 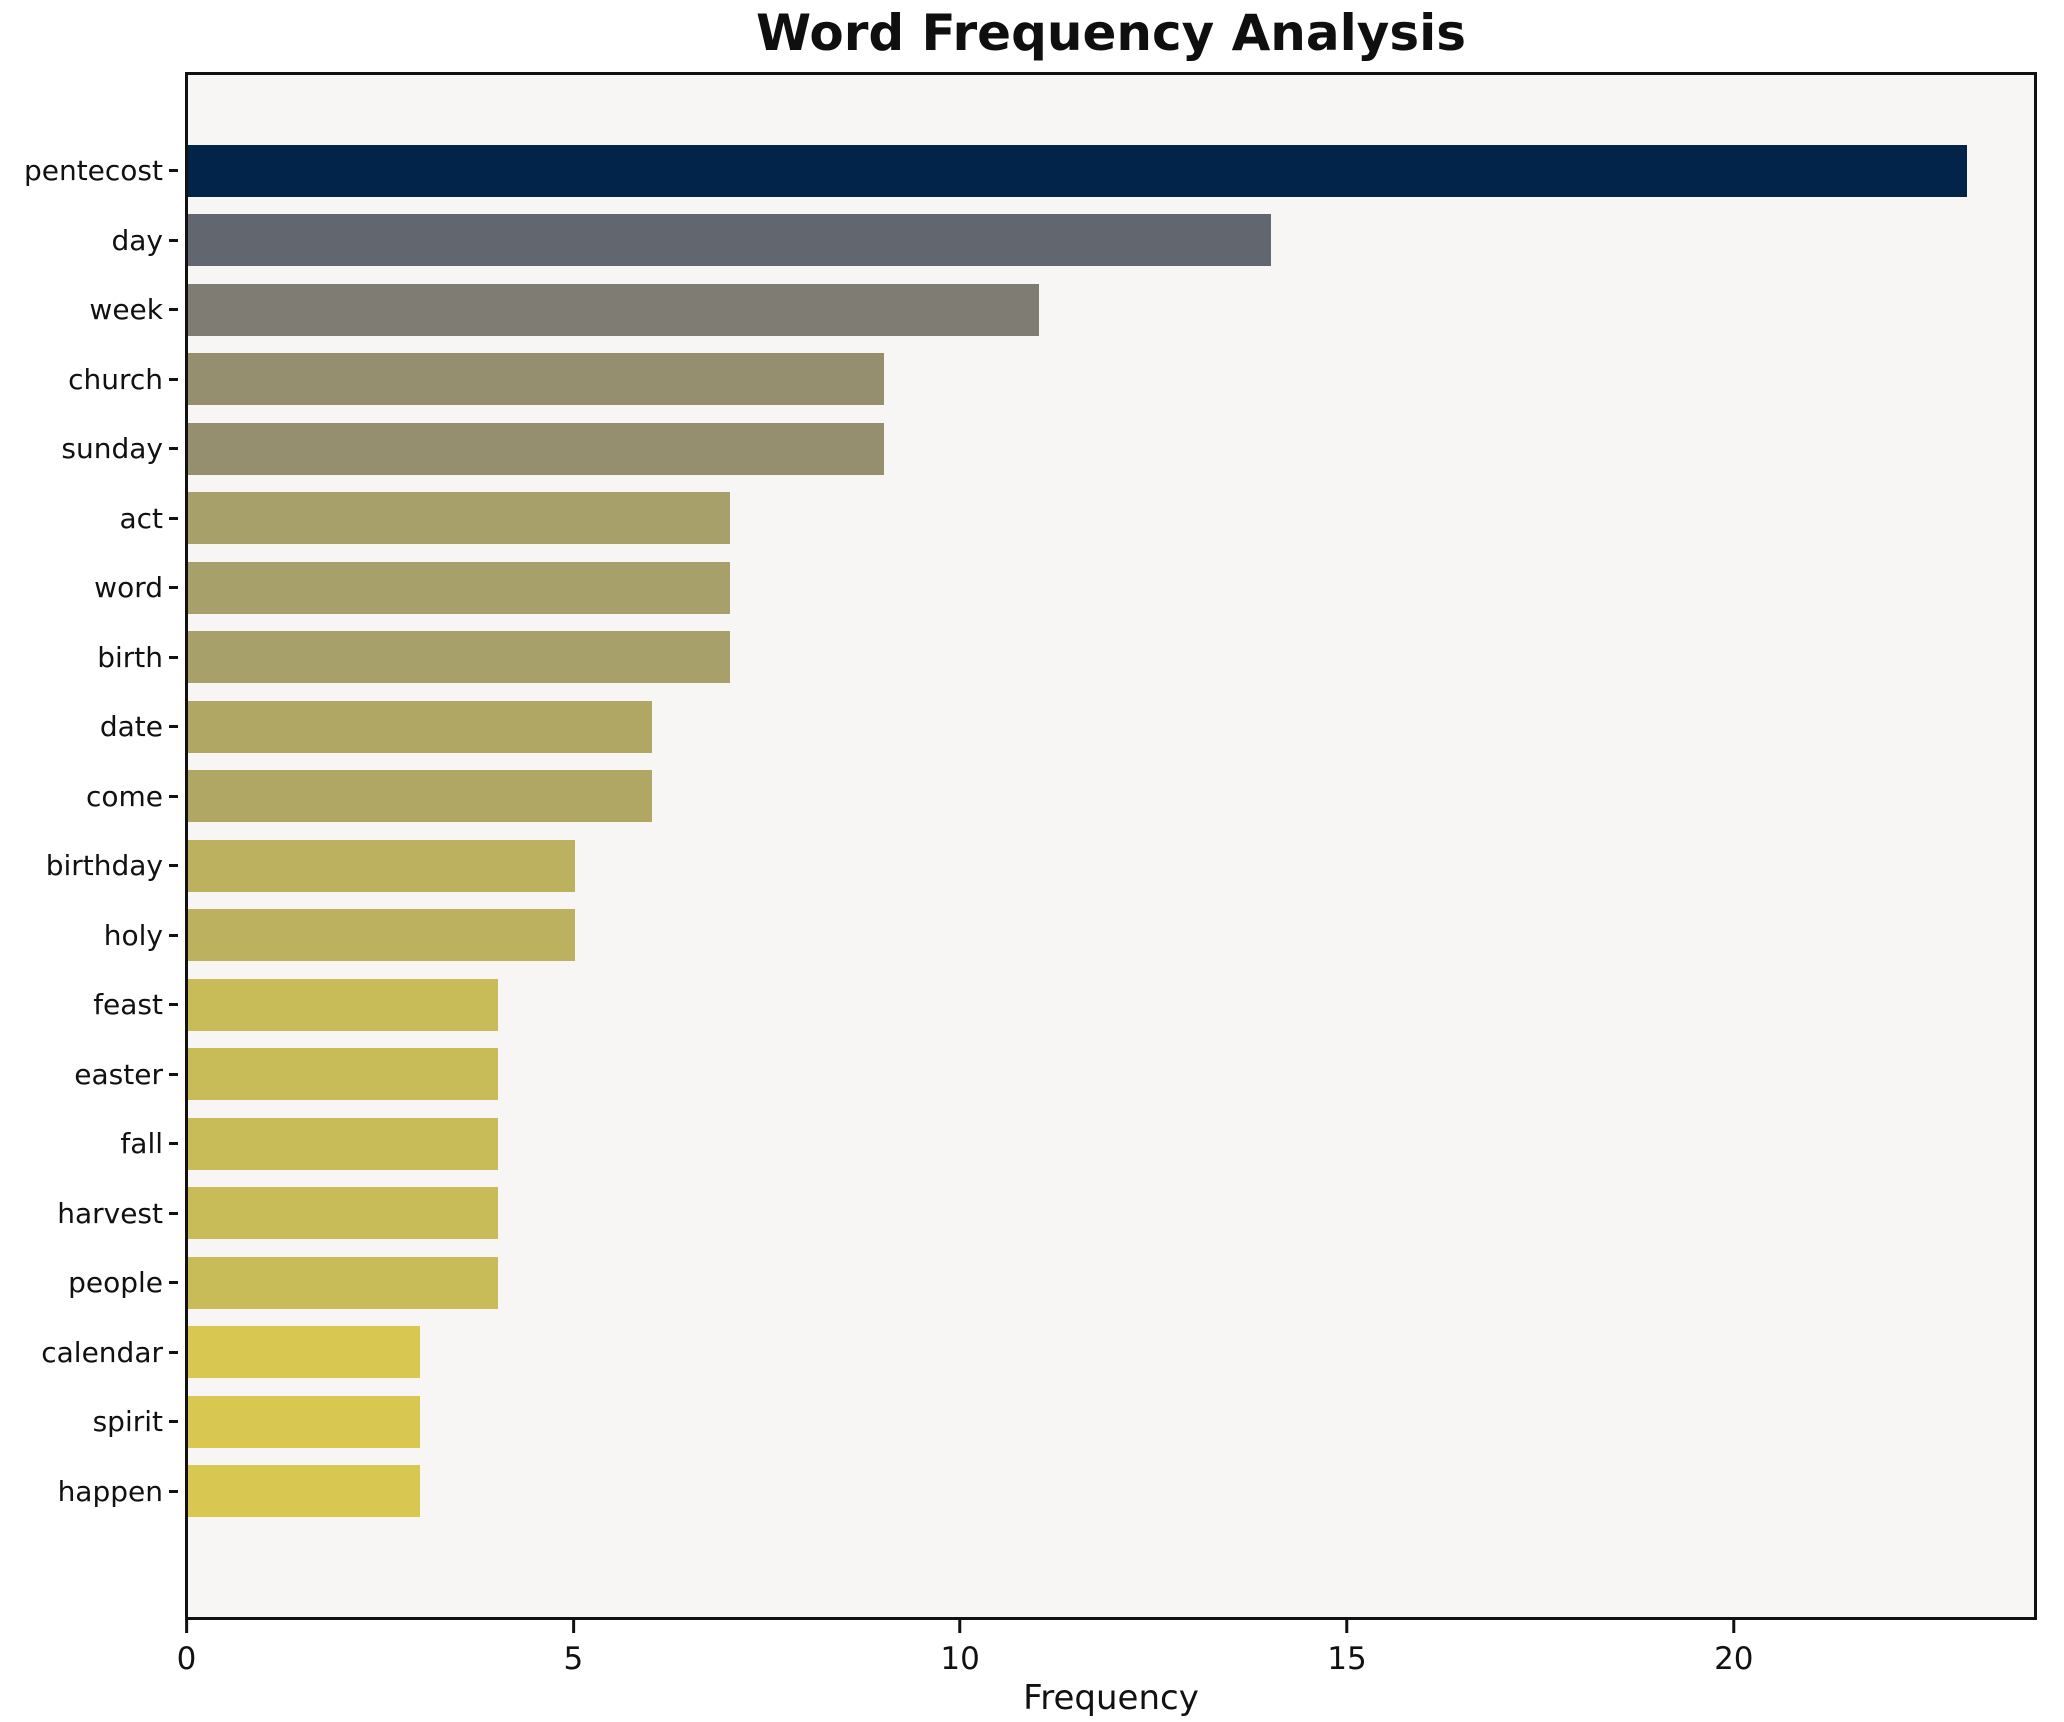 What do you see at coordinates (141, 1144) in the screenshot?
I see `y-axis-label: fall` at bounding box center [141, 1144].